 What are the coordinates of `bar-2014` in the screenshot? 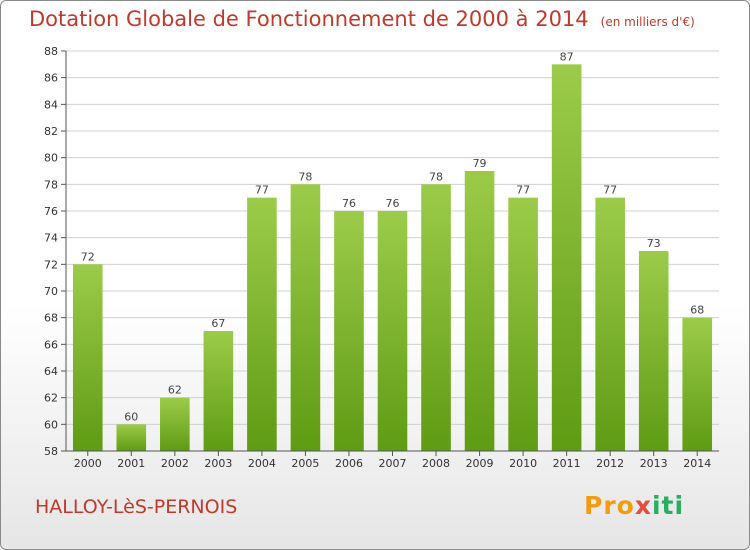 It's located at (697, 384).